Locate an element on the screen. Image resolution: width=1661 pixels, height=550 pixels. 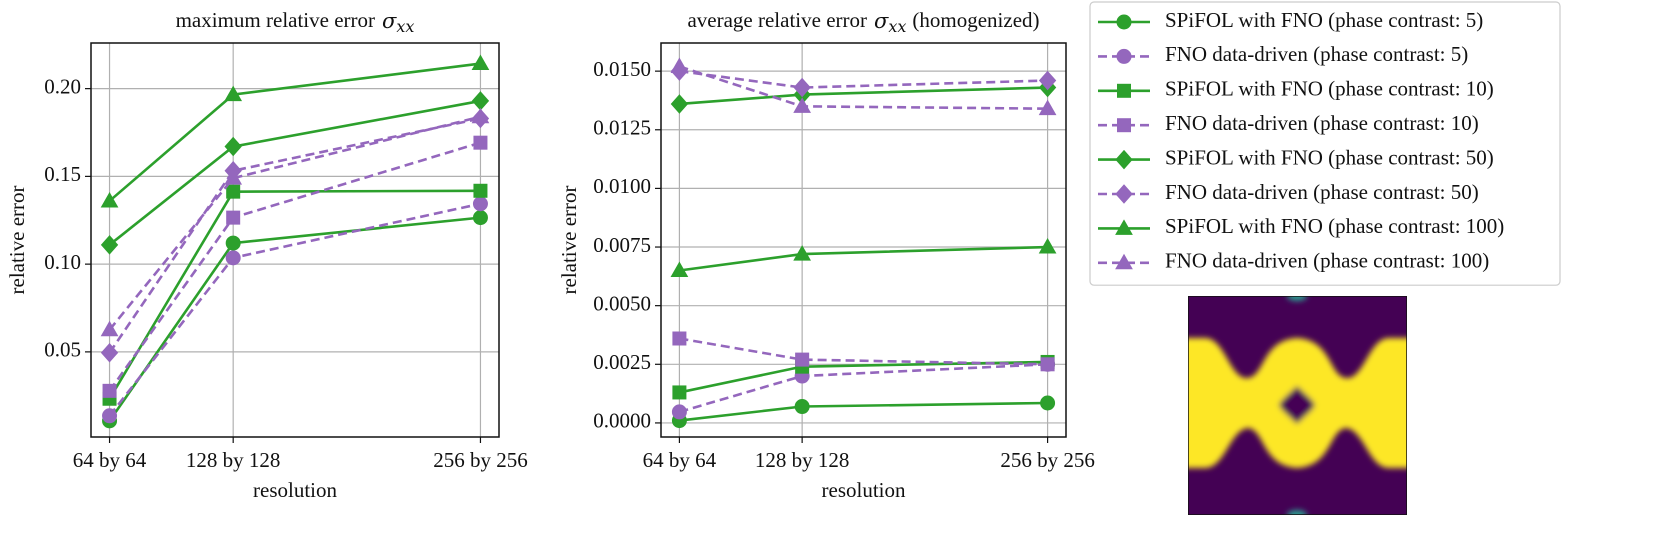
title-text: maximum relative error is located at coordinates (275, 20).